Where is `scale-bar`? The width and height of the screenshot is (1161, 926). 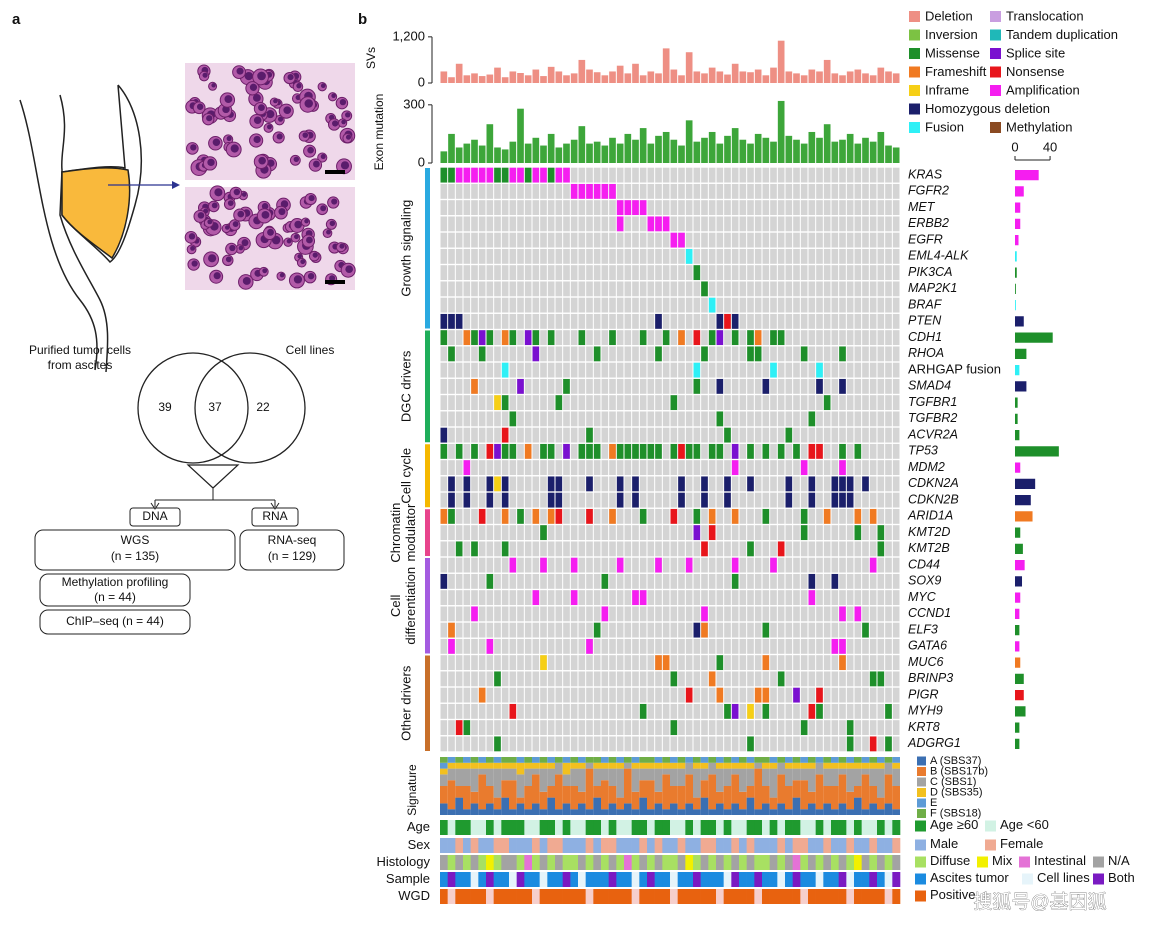
scale-bar is located at coordinates (335, 172).